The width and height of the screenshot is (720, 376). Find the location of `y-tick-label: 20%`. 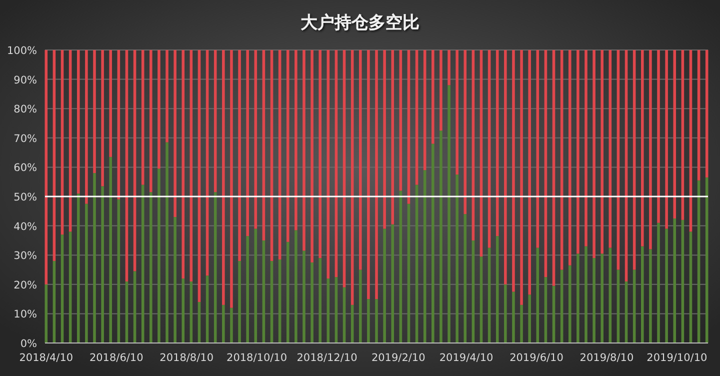

y-tick-label: 20% is located at coordinates (26, 285).